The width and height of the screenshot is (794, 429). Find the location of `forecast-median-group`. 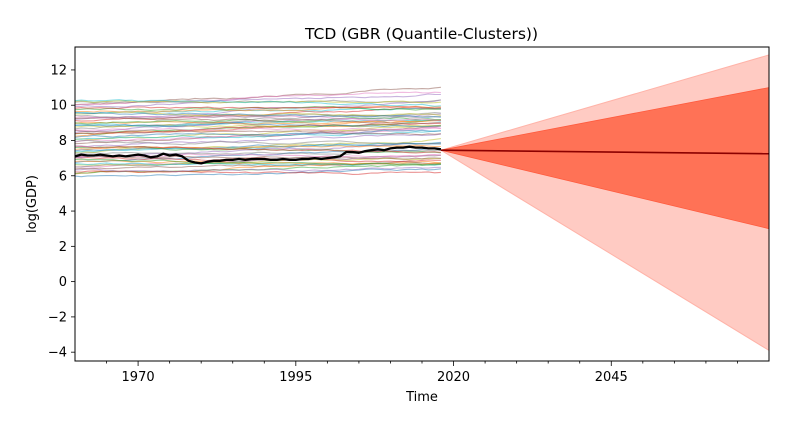

forecast-median-group is located at coordinates (605, 152).